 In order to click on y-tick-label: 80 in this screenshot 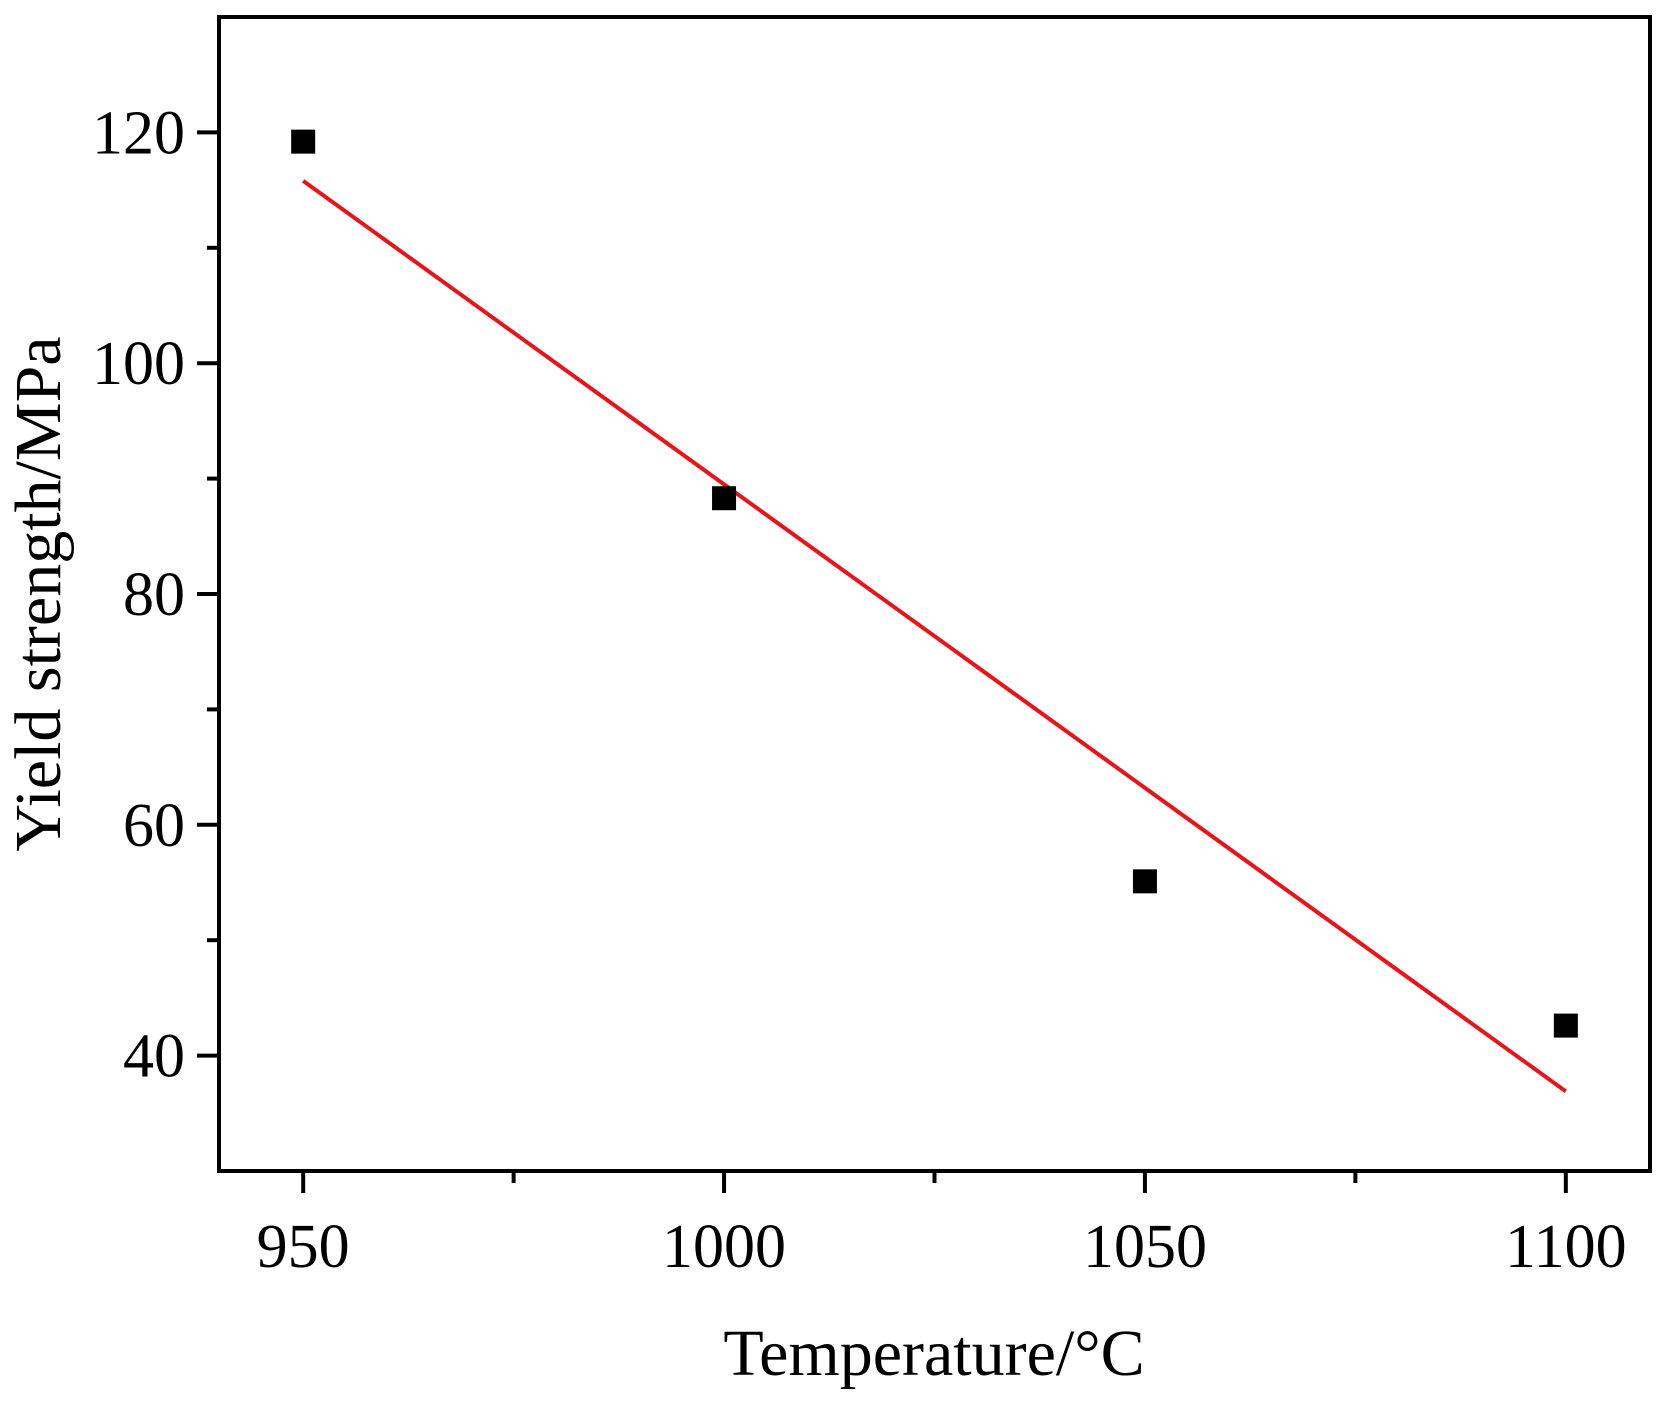, I will do `click(154, 595)`.